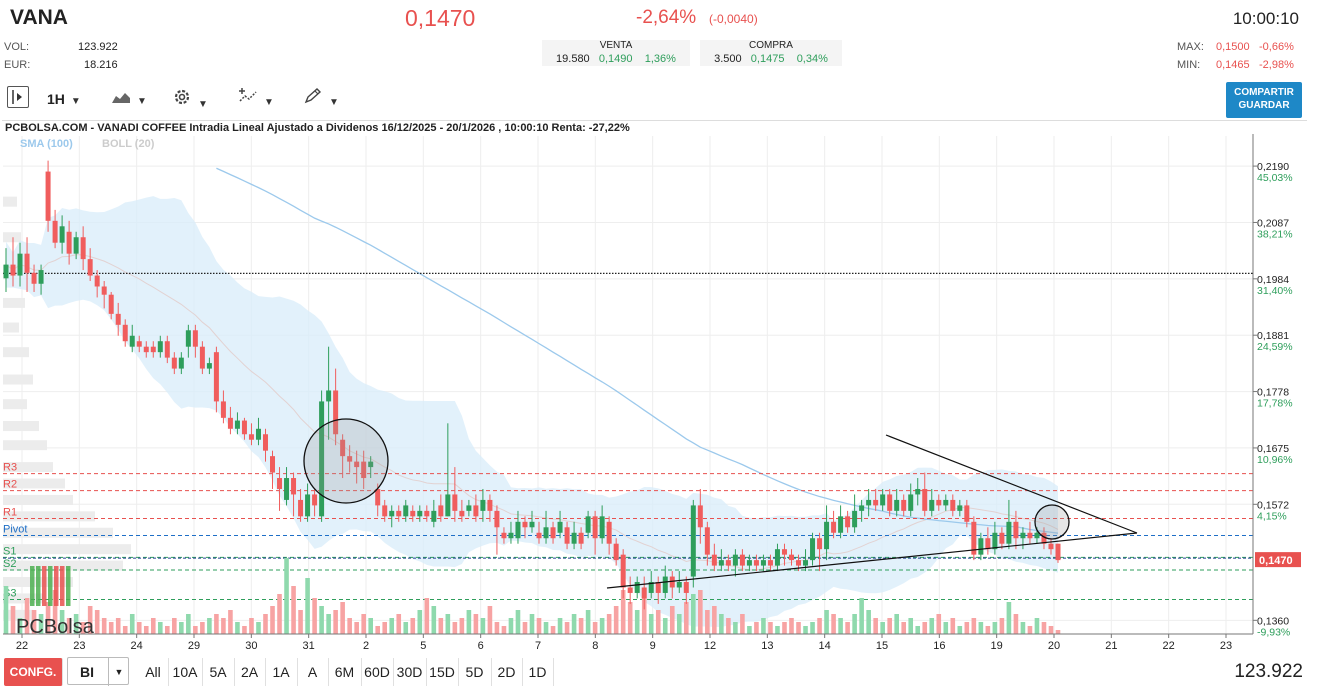 This screenshot has height=693, width=1317. I want to click on range-button-5d: 5D, so click(475, 672).